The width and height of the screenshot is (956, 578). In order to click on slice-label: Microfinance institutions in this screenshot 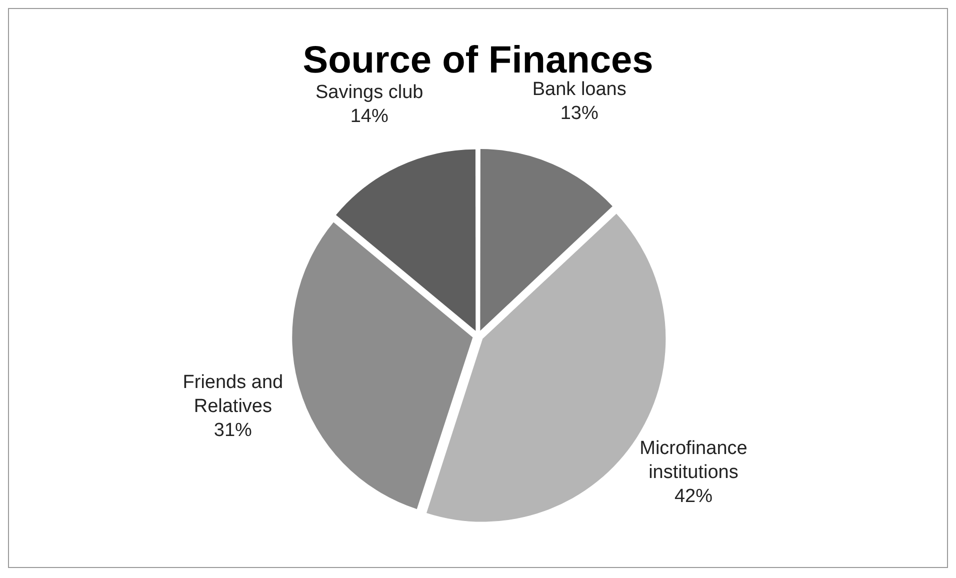, I will do `click(694, 460)`.